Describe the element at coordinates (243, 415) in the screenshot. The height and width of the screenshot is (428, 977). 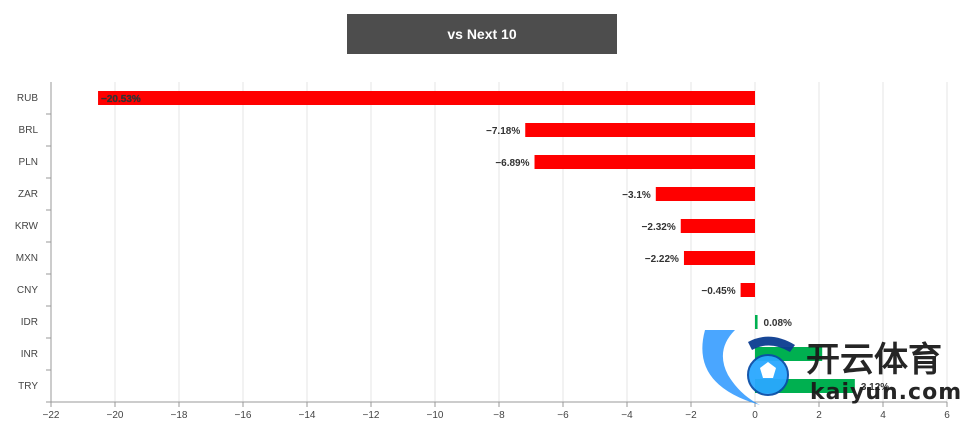
I see `x-tick-label: −16` at that location.